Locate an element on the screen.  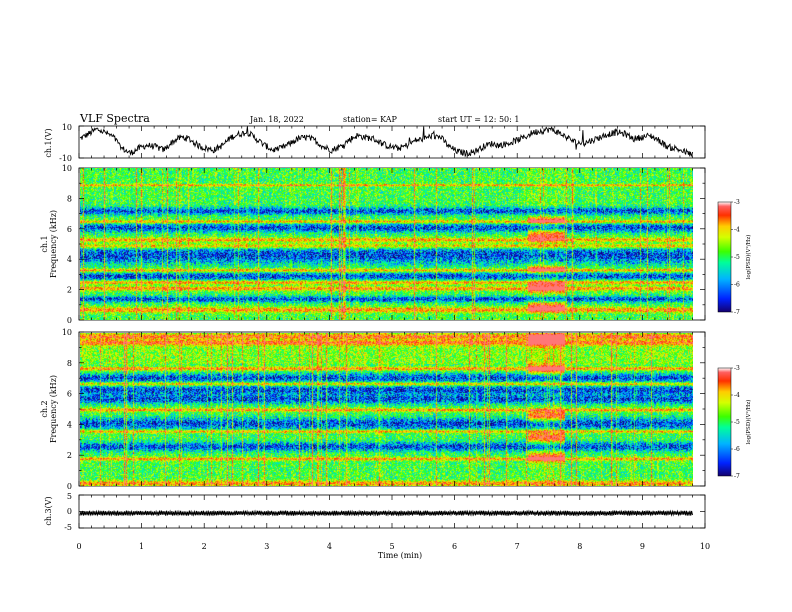
ch1-wave-ylabel: ch.1(V) is located at coordinates (48, 142).